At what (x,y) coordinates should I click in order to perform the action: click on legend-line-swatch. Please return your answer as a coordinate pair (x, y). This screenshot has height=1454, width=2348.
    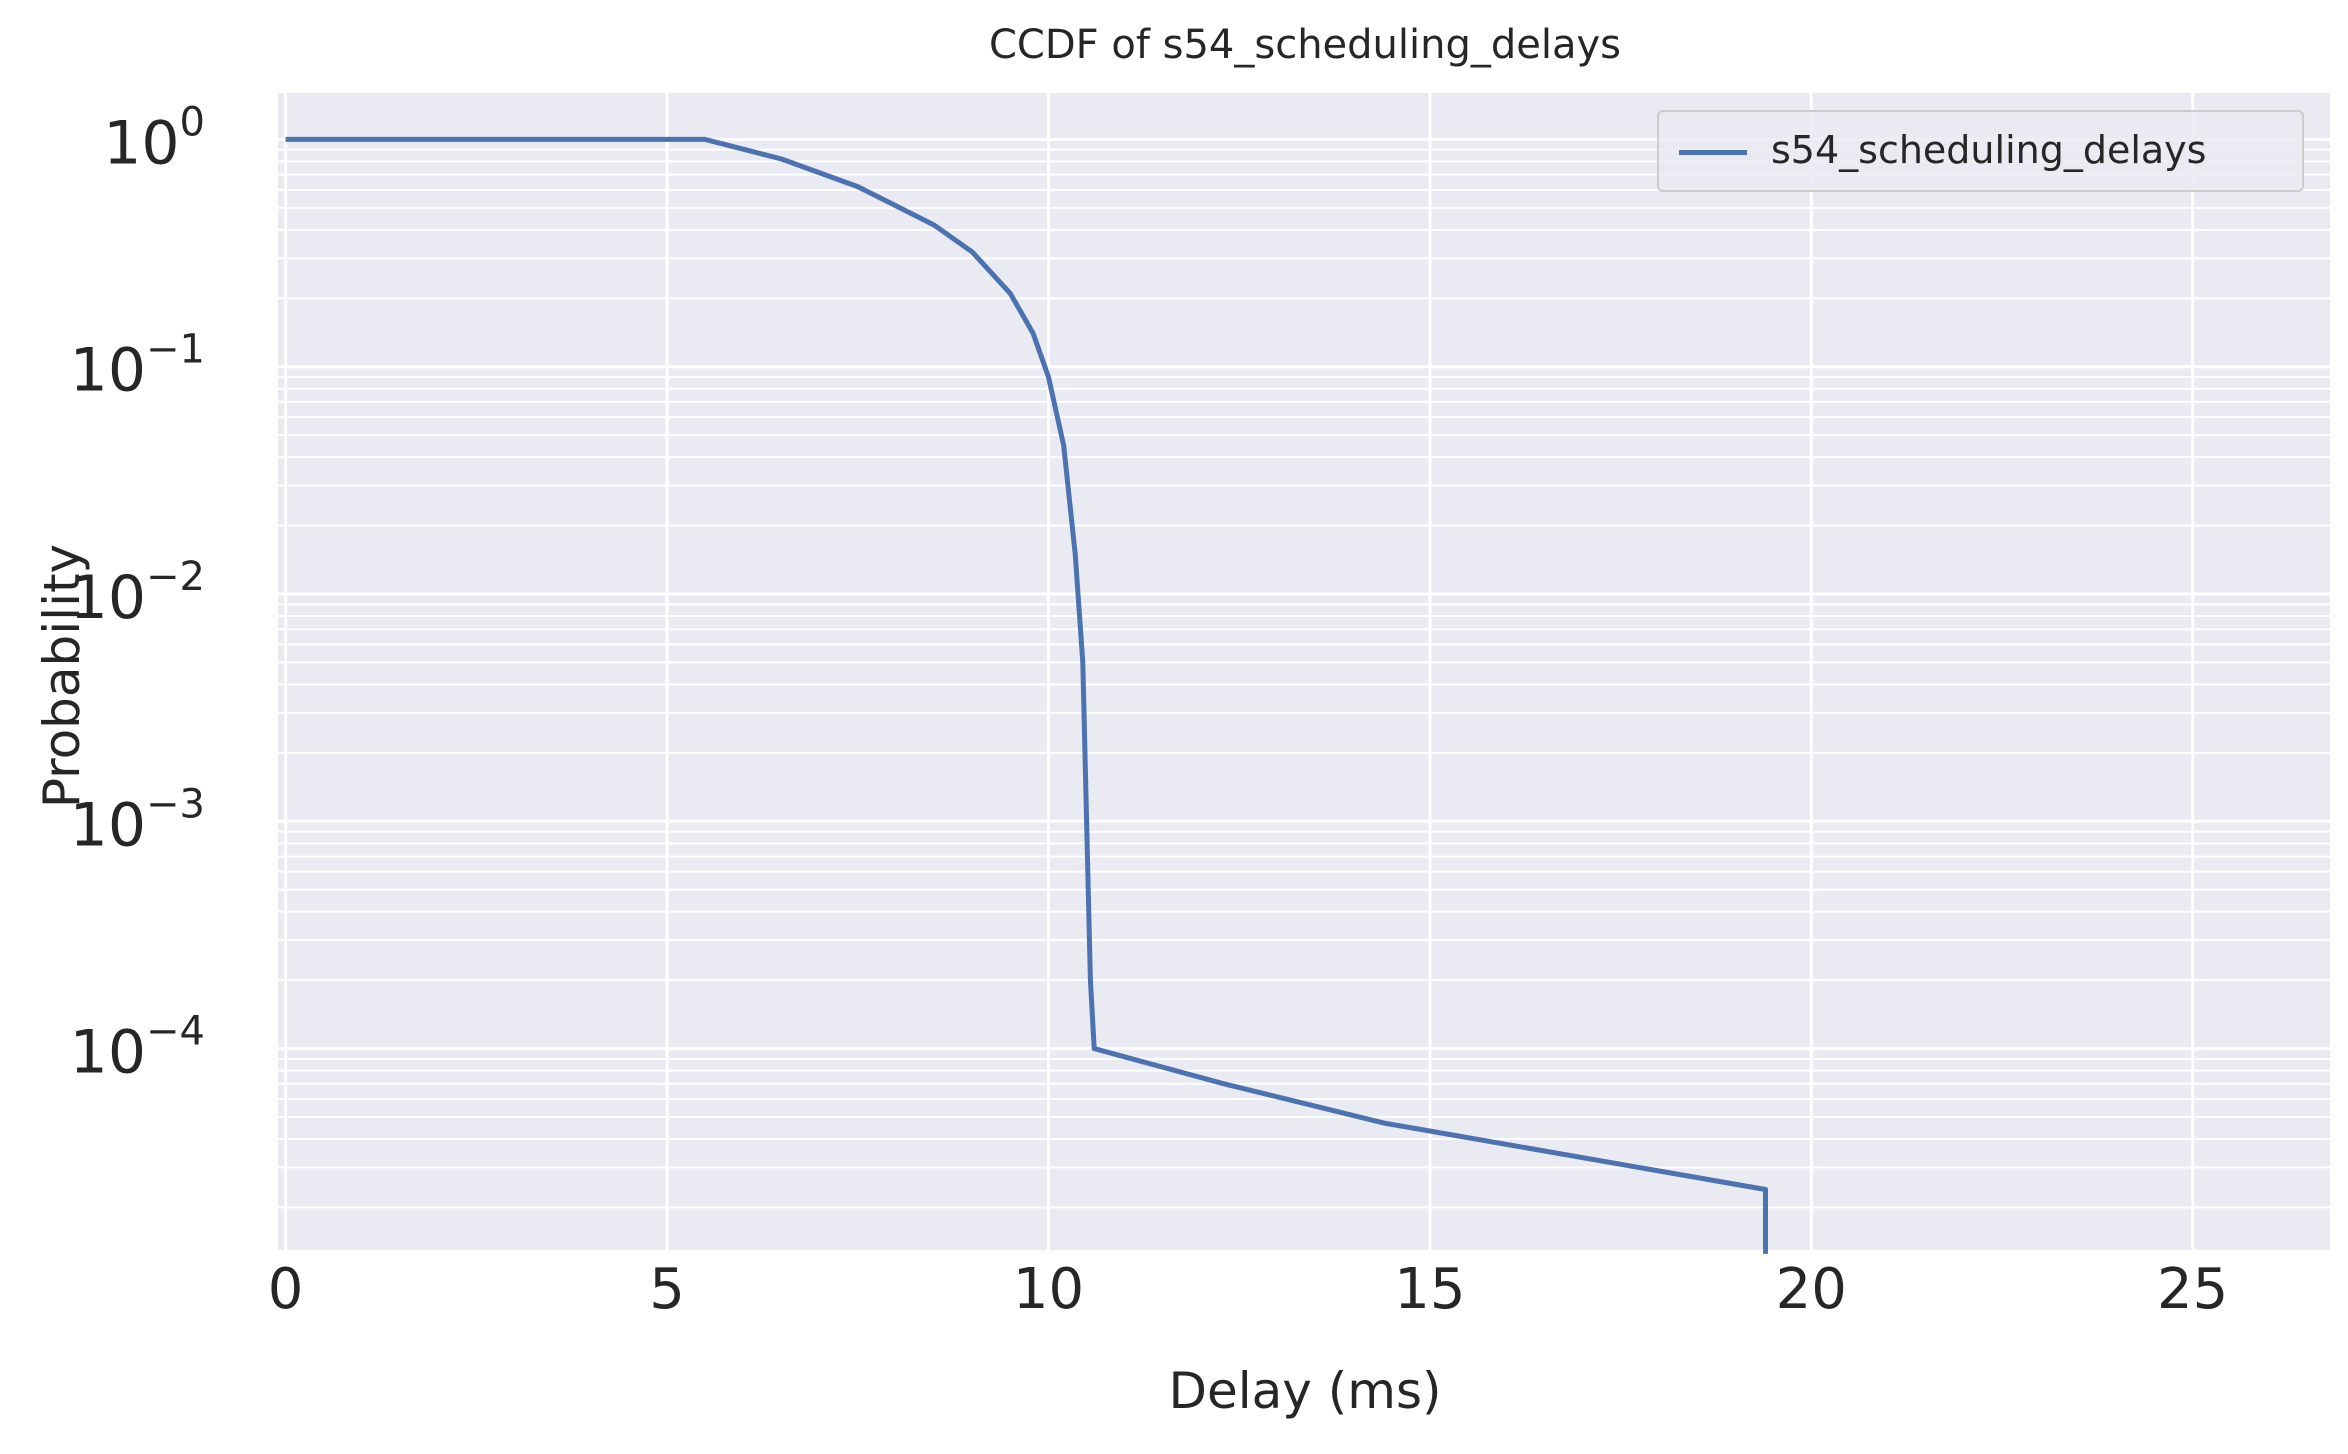
    Looking at the image, I should click on (1713, 152).